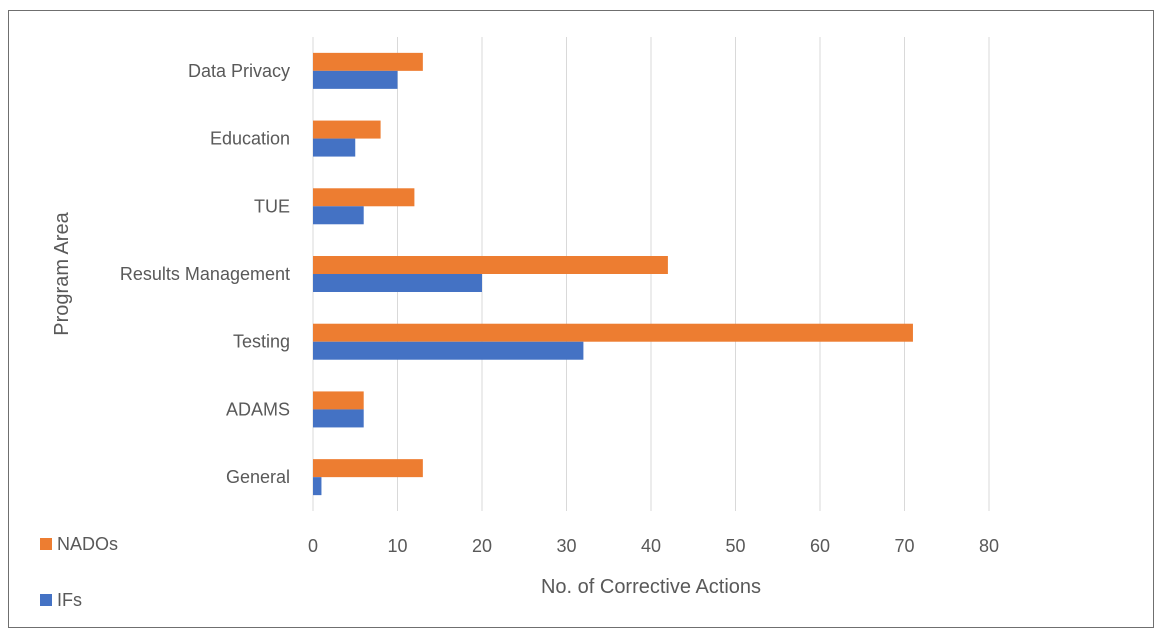 This screenshot has width=1157, height=630. What do you see at coordinates (261, 342) in the screenshot?
I see `category-label: Testing` at bounding box center [261, 342].